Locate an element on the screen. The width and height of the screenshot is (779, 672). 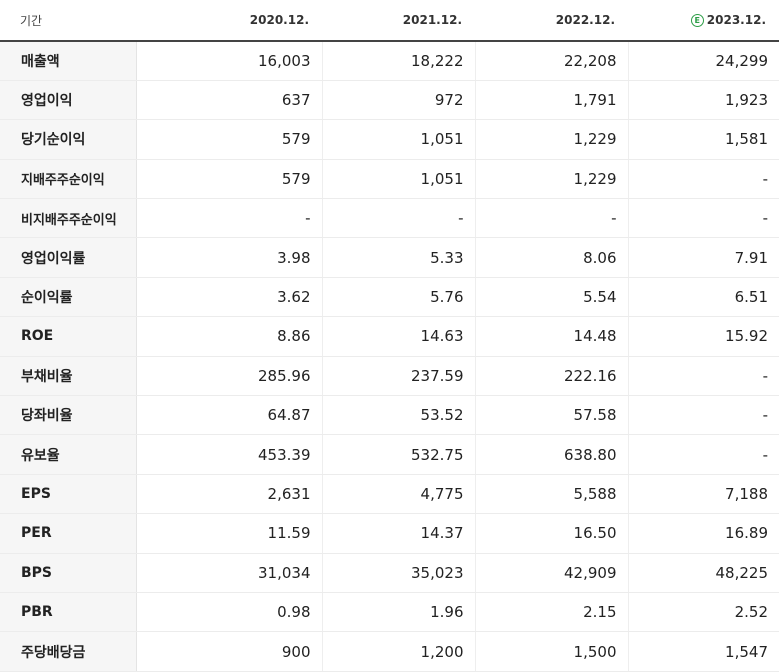
row-label: PER is located at coordinates (68, 533).